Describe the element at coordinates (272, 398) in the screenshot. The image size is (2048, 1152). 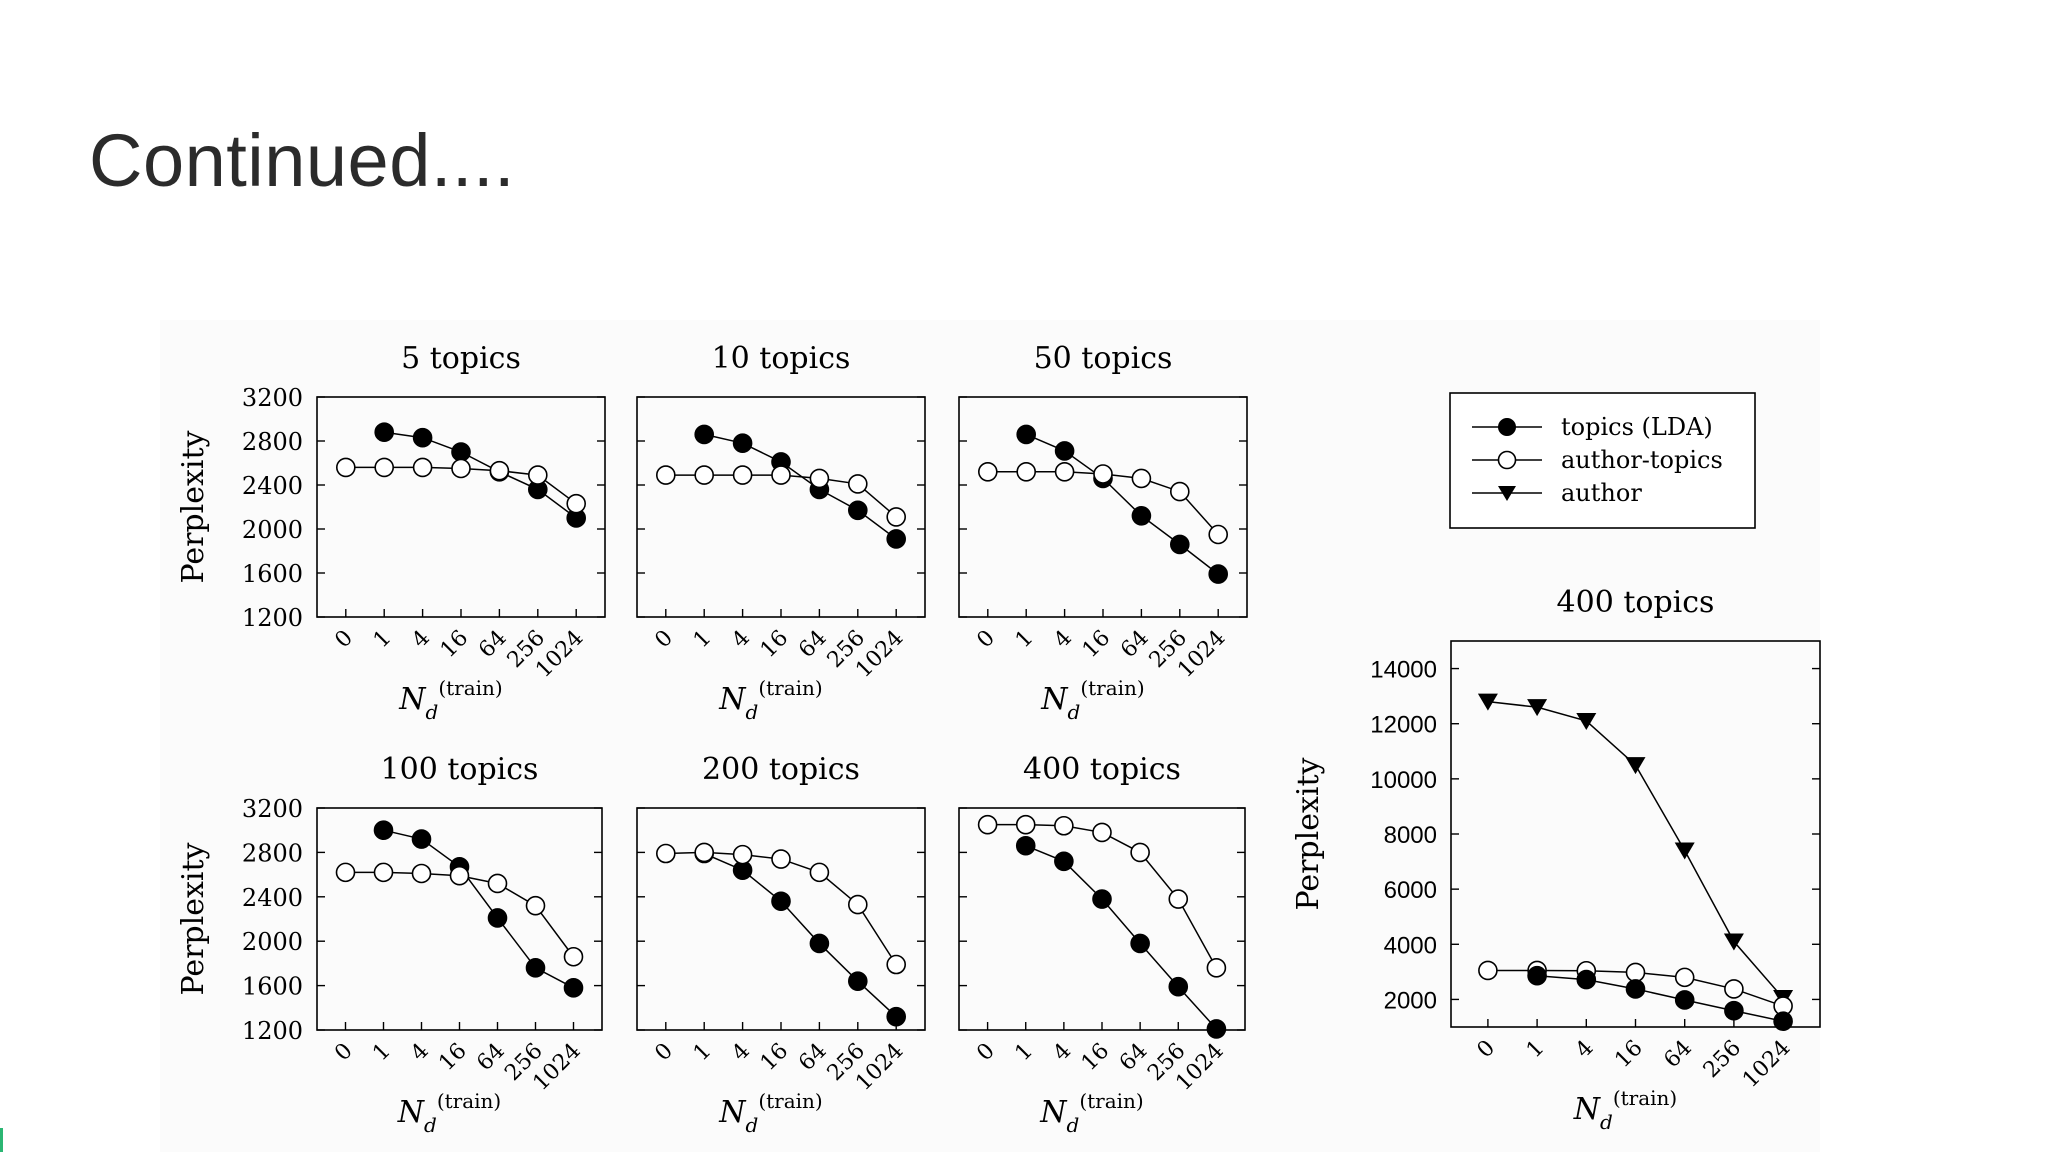
I see `y-tick-label: 3200` at that location.